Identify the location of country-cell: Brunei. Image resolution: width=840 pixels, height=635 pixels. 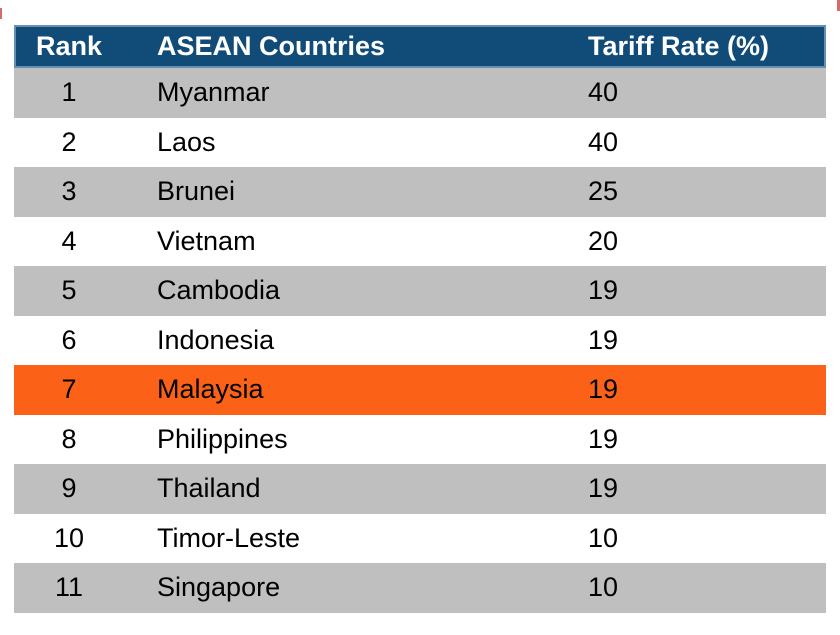
(196, 191).